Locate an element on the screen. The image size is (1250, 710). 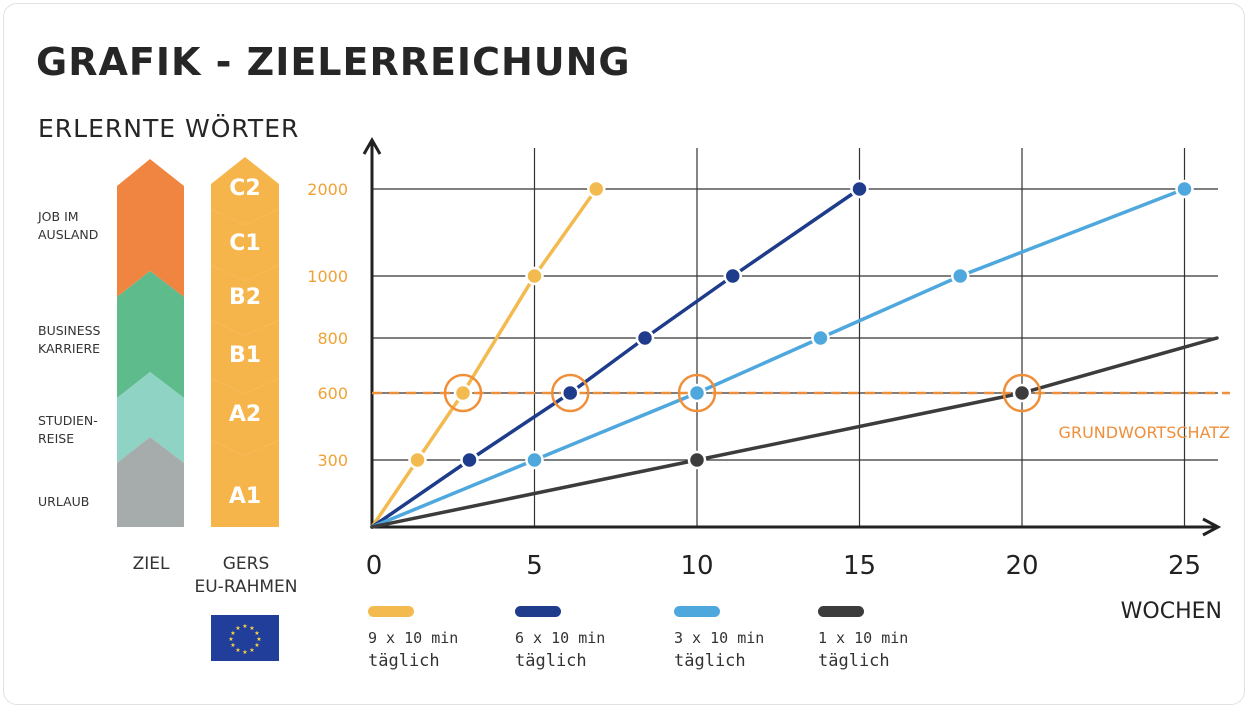
ziel-label-business: BUSINESS KARRIERE is located at coordinates (69, 340).